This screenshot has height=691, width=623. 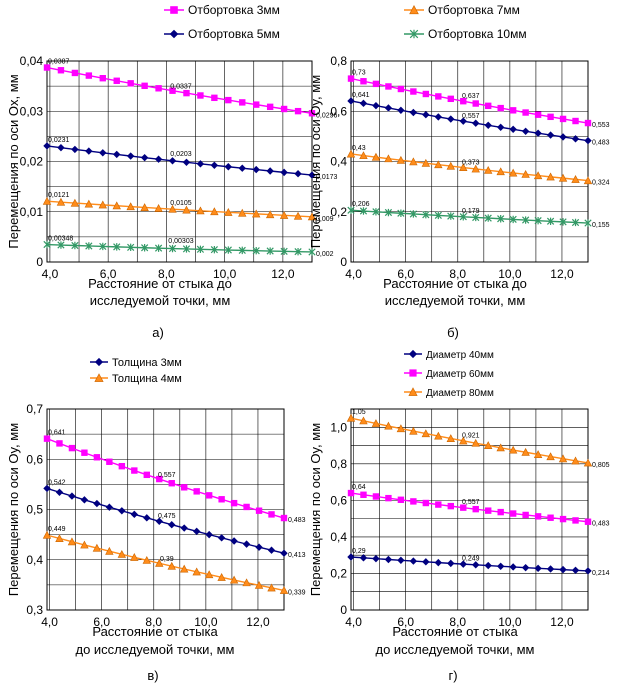 I want to click on series-line, so click(x=179, y=248).